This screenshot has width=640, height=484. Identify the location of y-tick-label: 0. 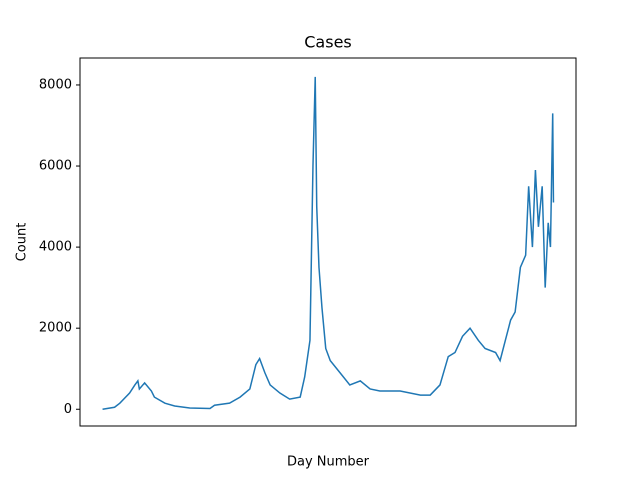
(68, 409).